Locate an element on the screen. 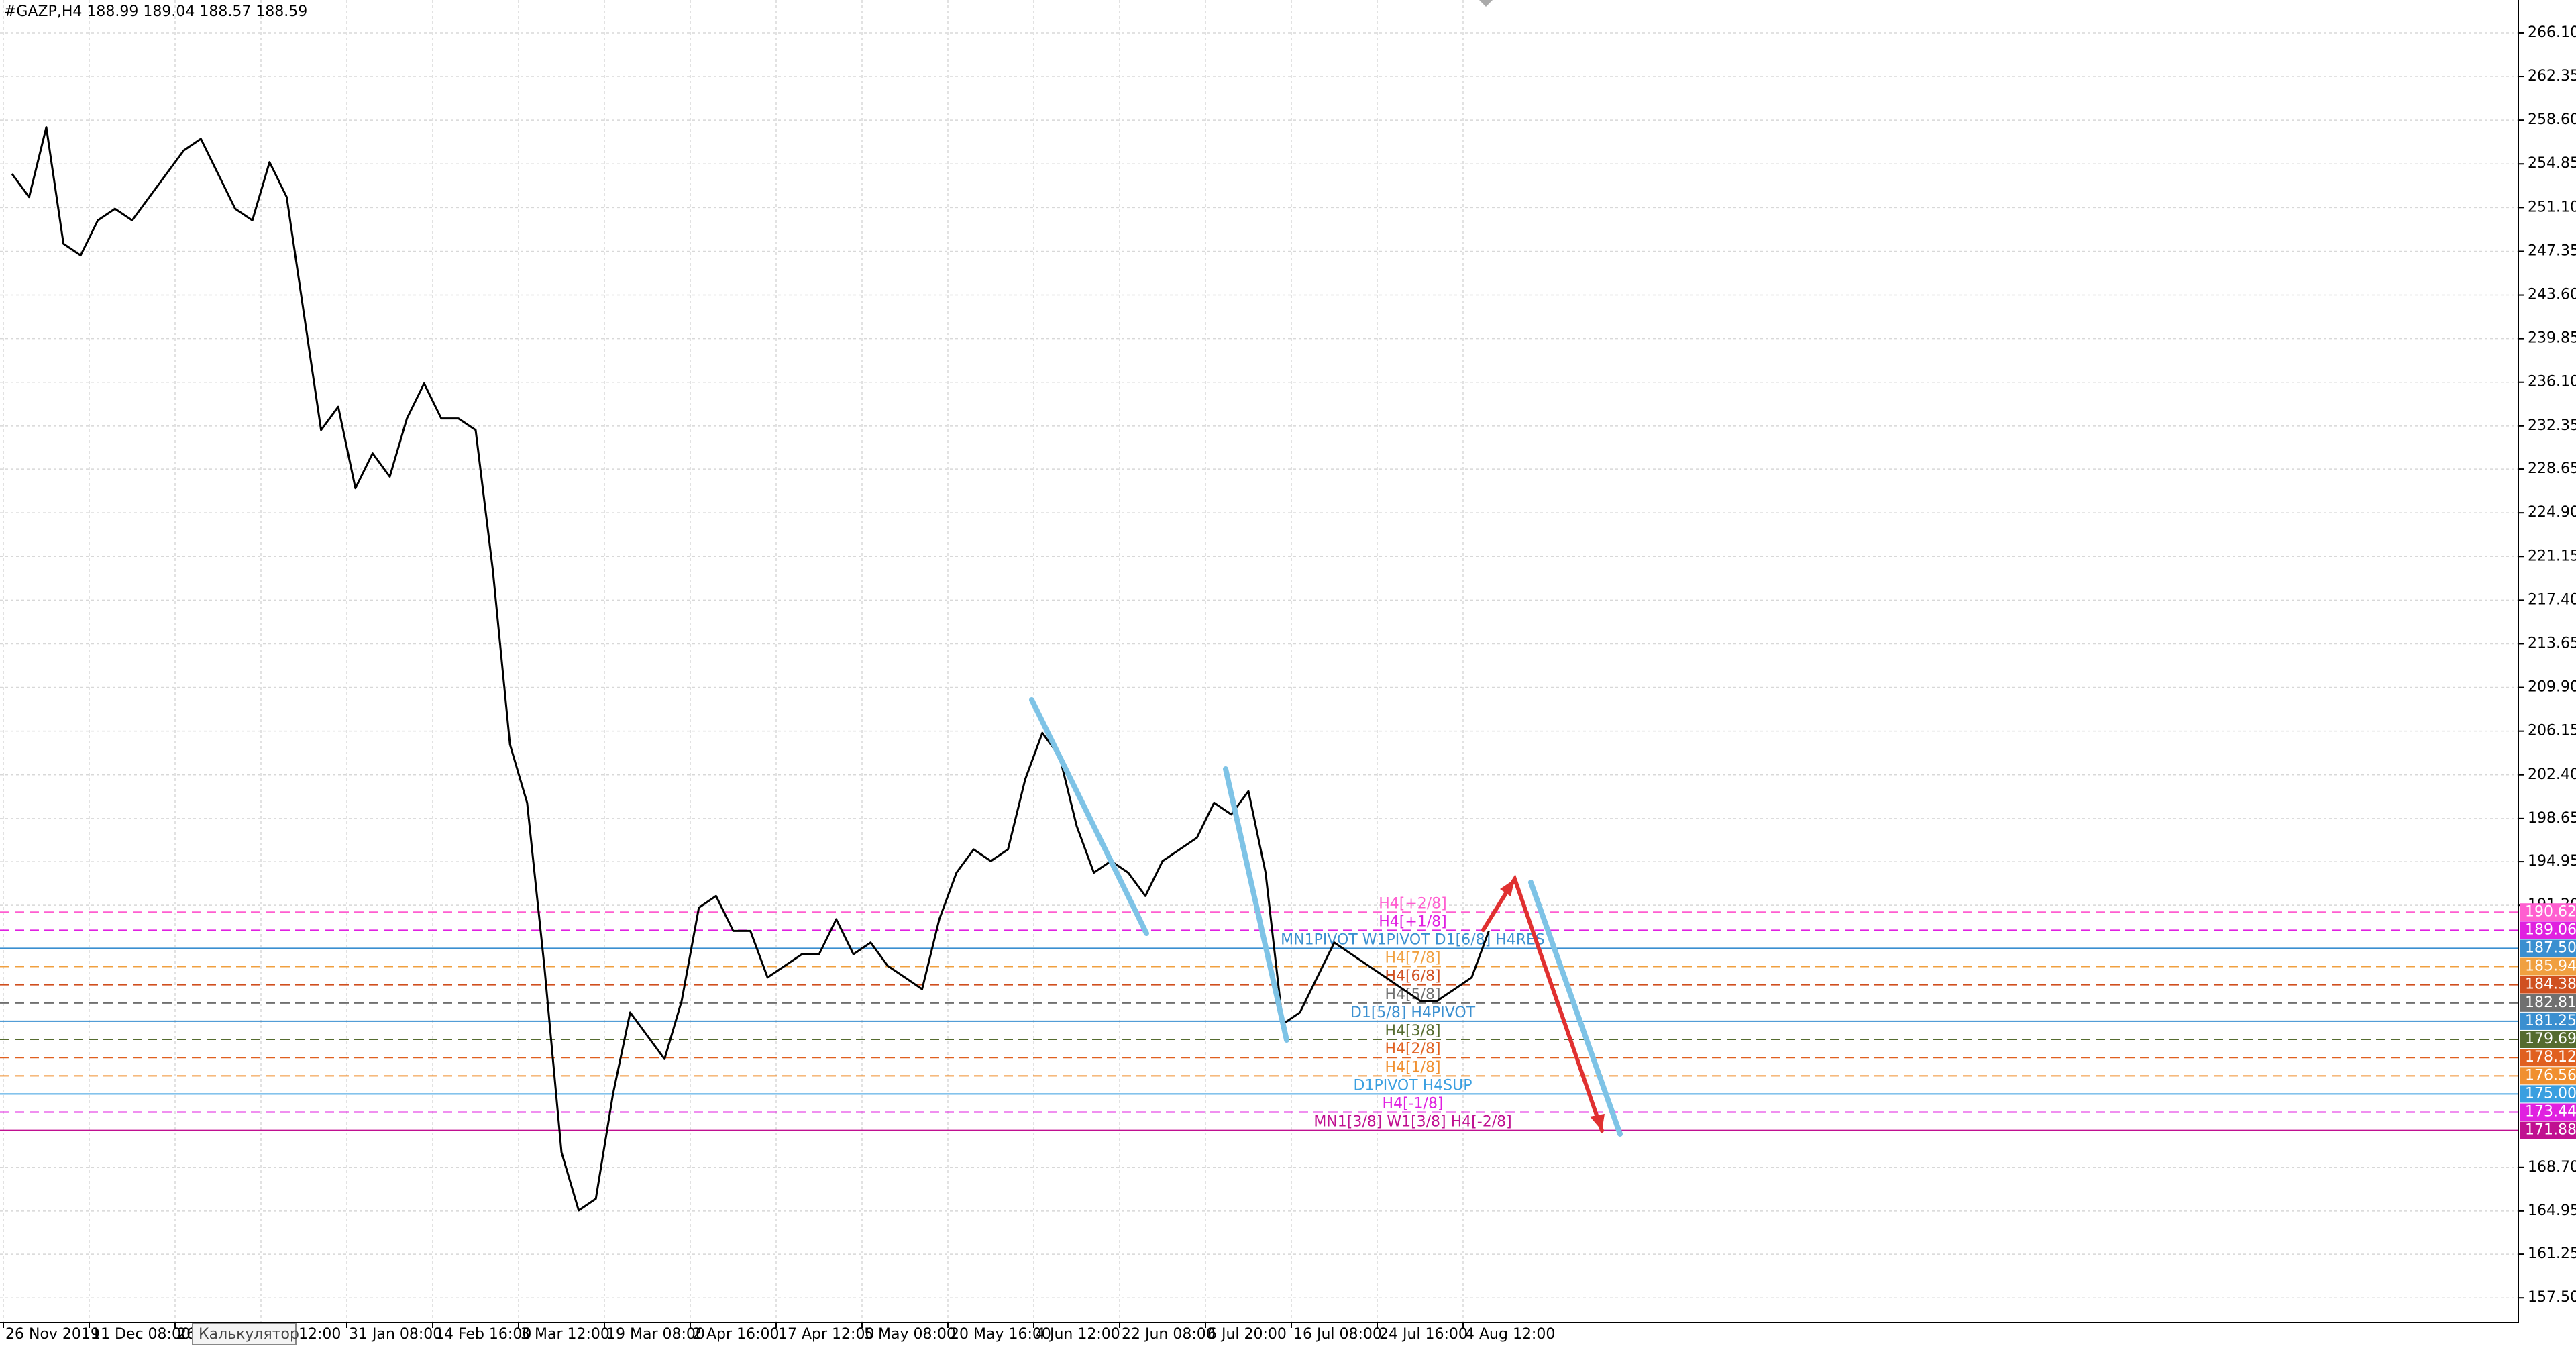 The height and width of the screenshot is (1346, 2576). y-tick-label: 243.60 is located at coordinates (2552, 295).